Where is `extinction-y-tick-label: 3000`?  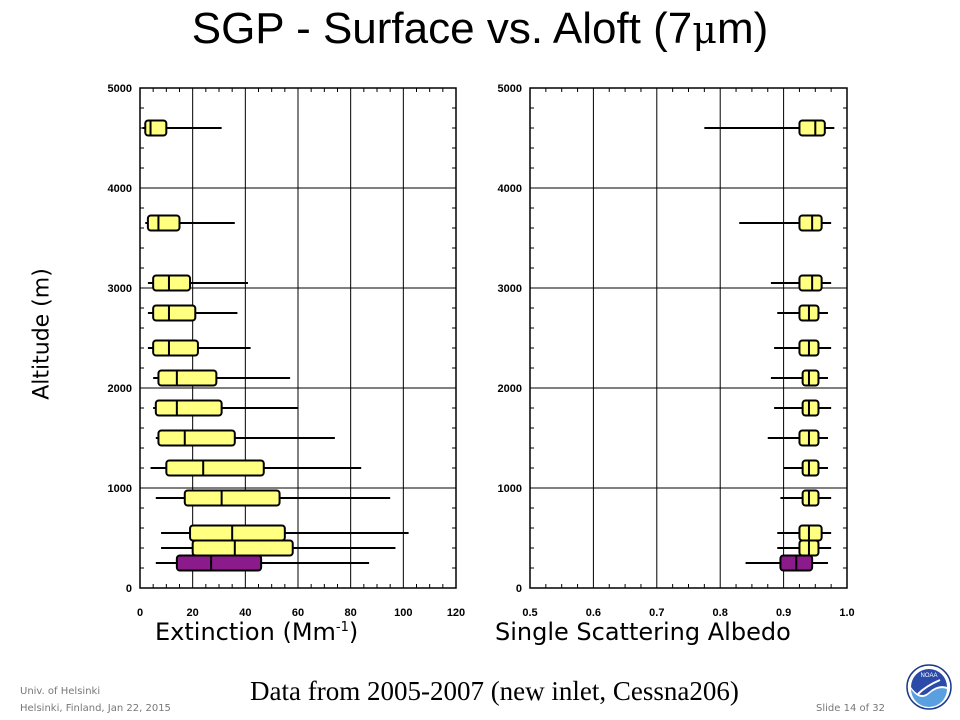
extinction-y-tick-label: 3000 is located at coordinates (120, 289).